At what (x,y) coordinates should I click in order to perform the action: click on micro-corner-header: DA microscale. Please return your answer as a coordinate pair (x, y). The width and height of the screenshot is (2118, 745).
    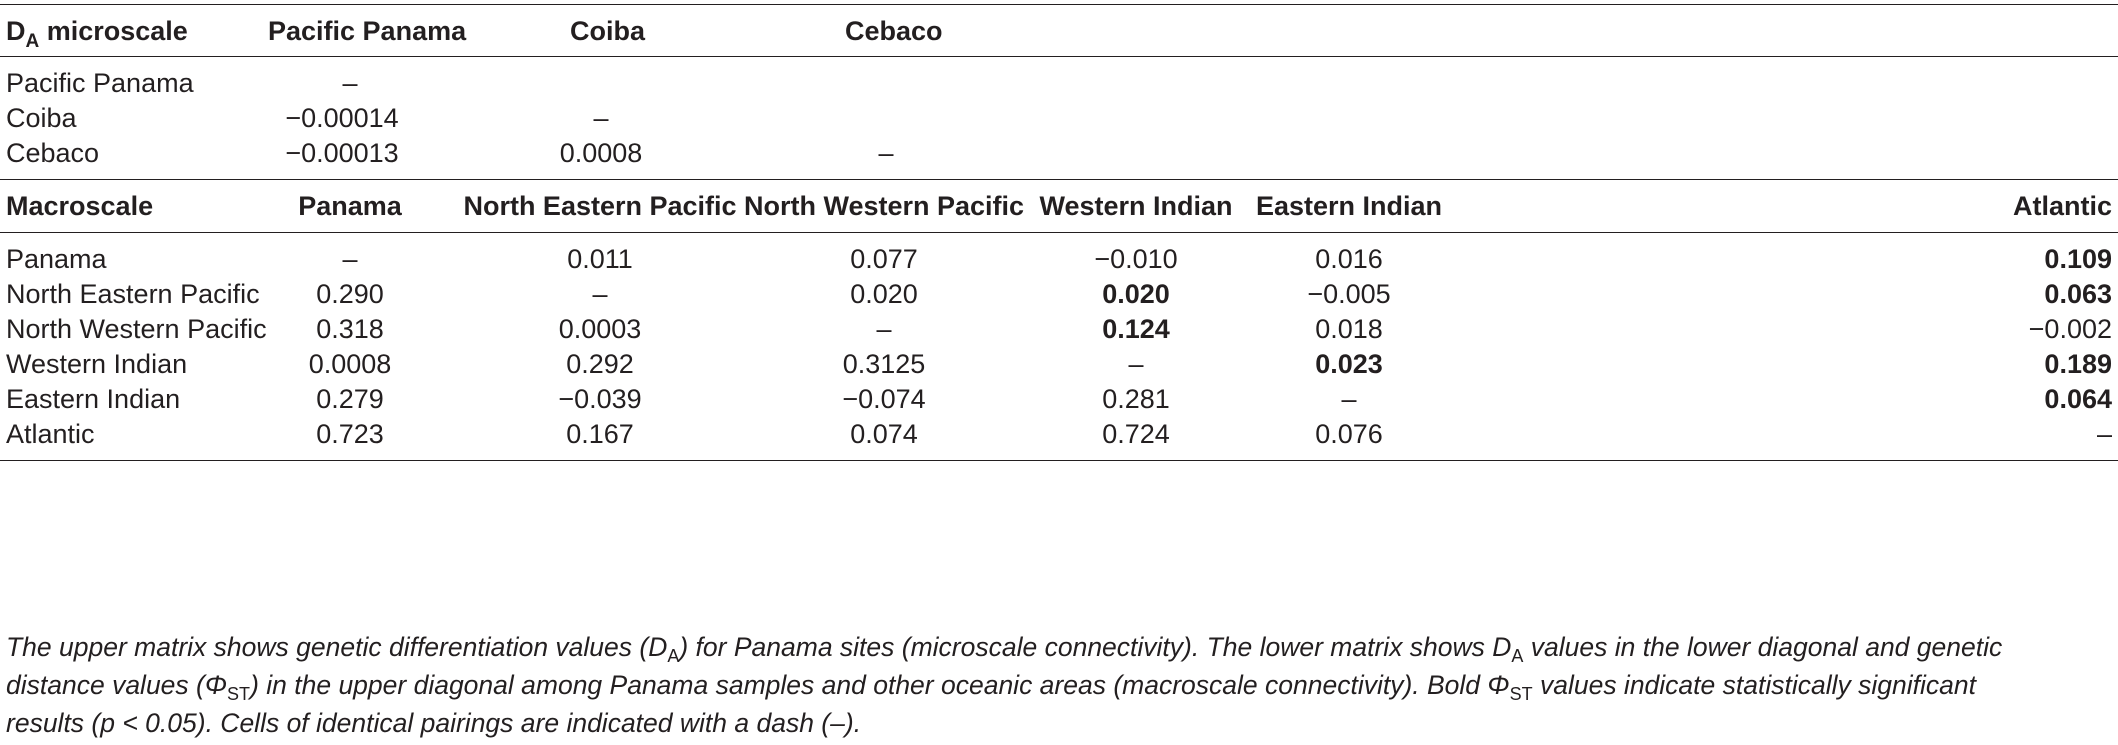
    Looking at the image, I should click on (97, 34).